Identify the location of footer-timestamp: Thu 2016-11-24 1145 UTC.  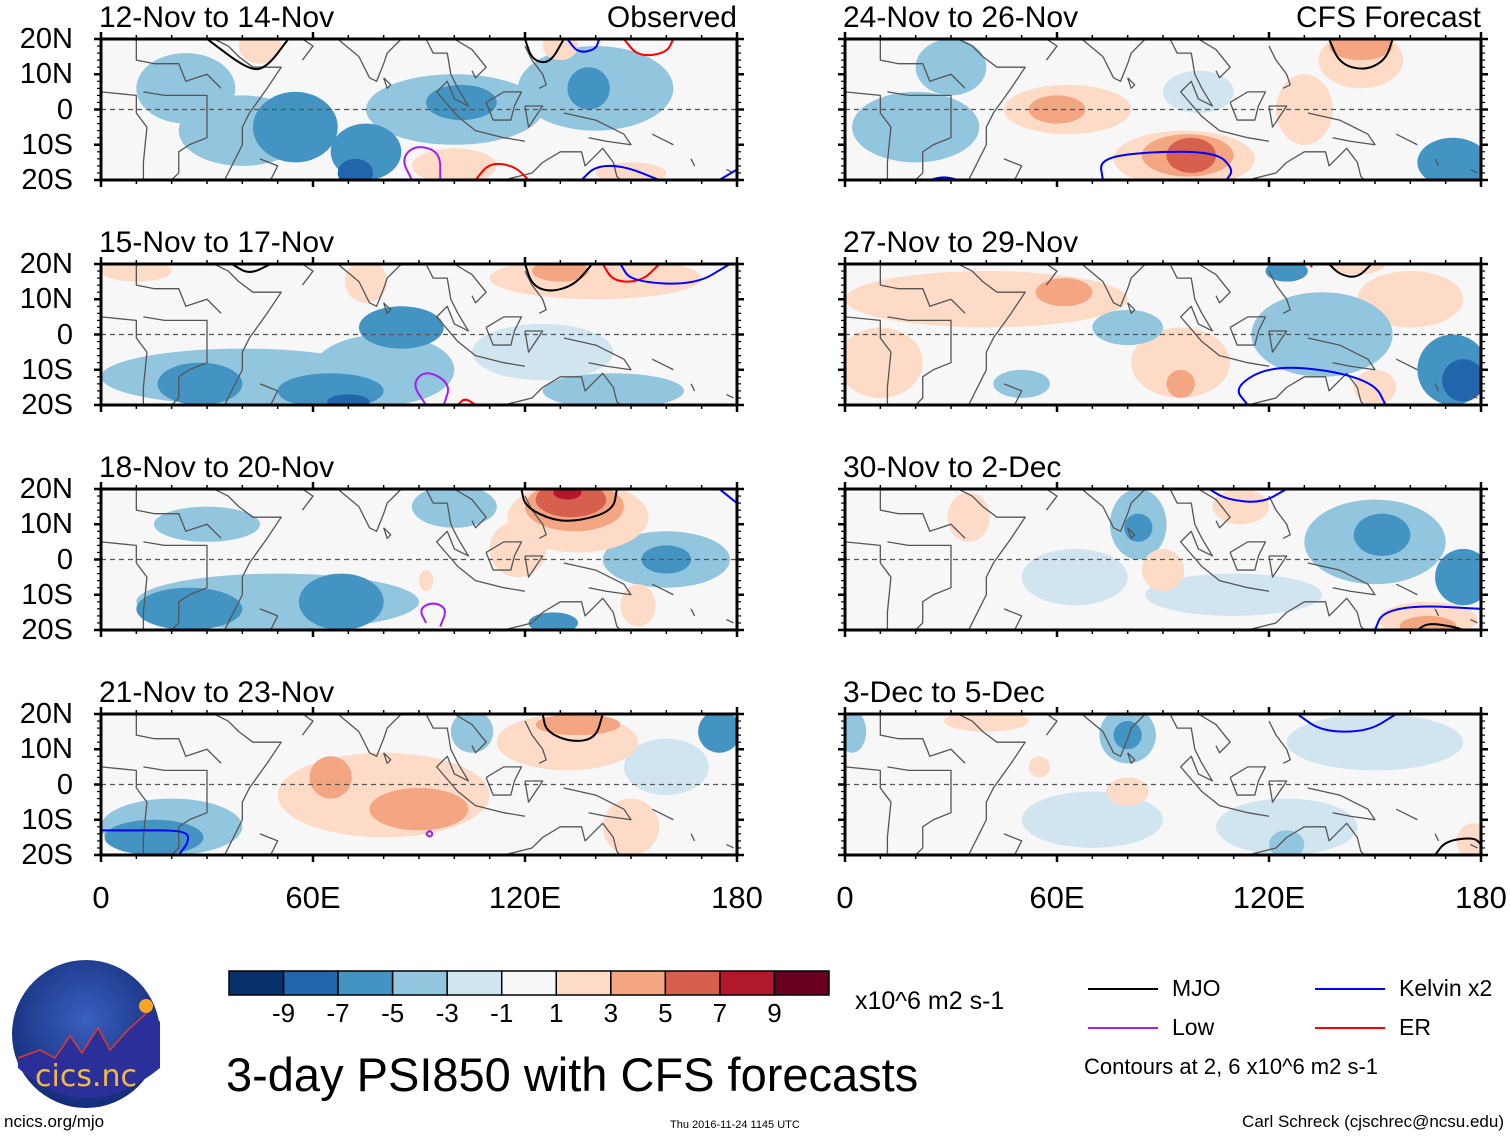
(735, 1125).